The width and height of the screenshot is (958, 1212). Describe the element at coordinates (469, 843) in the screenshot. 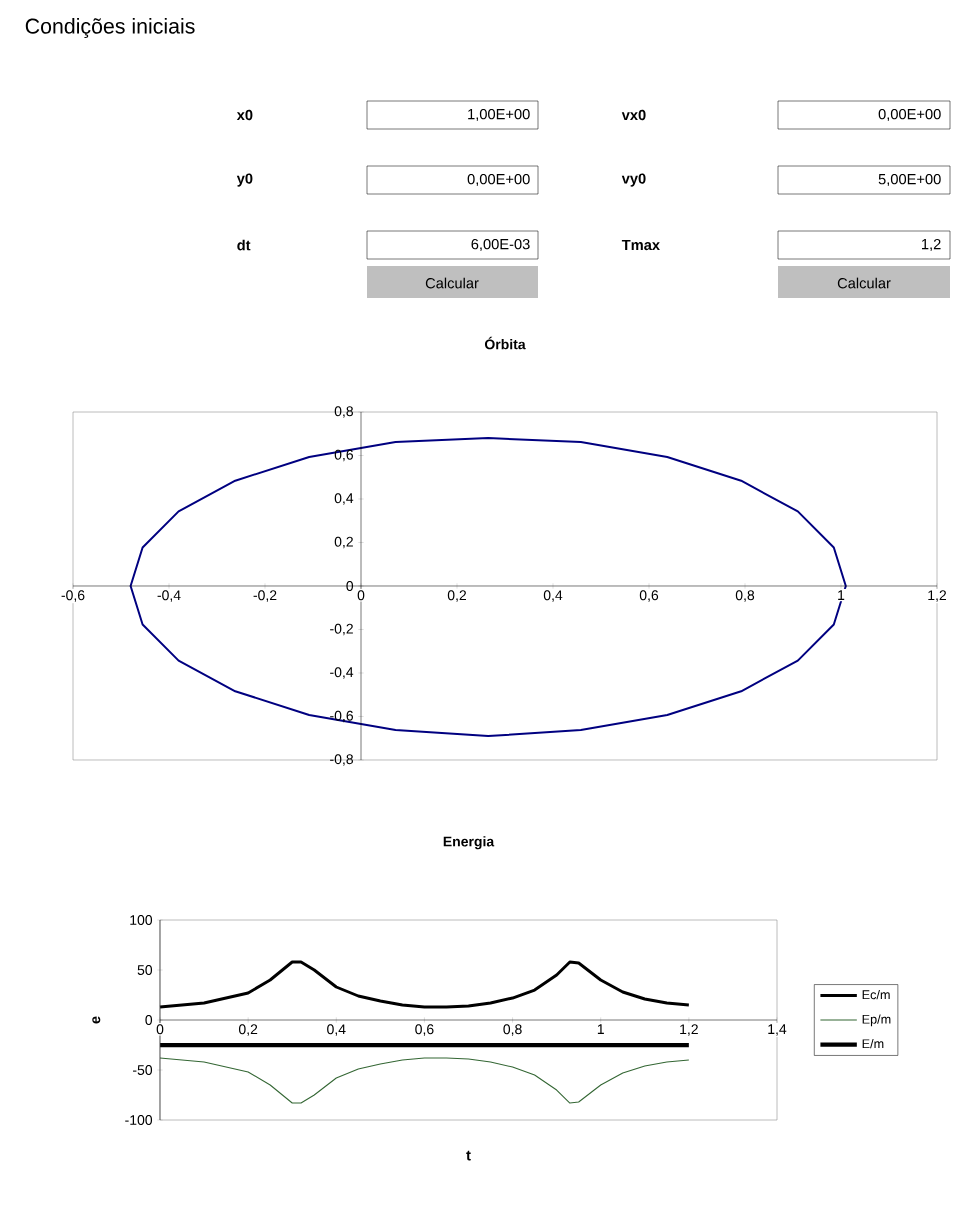

I see `chart-title: Energia` at that location.